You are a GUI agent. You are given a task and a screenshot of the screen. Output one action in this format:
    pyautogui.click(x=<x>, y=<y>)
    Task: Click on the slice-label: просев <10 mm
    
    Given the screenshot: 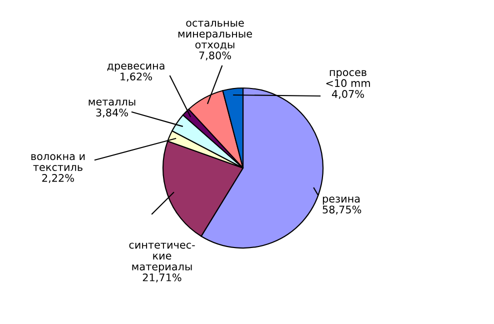 What is the action you would take?
    pyautogui.click(x=348, y=79)
    